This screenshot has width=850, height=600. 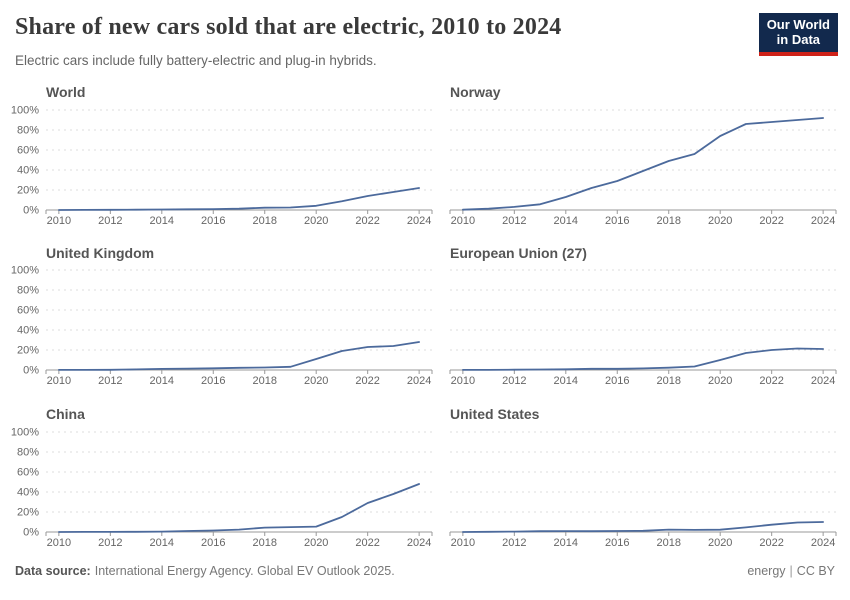 What do you see at coordinates (642, 527) in the screenshot?
I see `series-line-united-states` at bounding box center [642, 527].